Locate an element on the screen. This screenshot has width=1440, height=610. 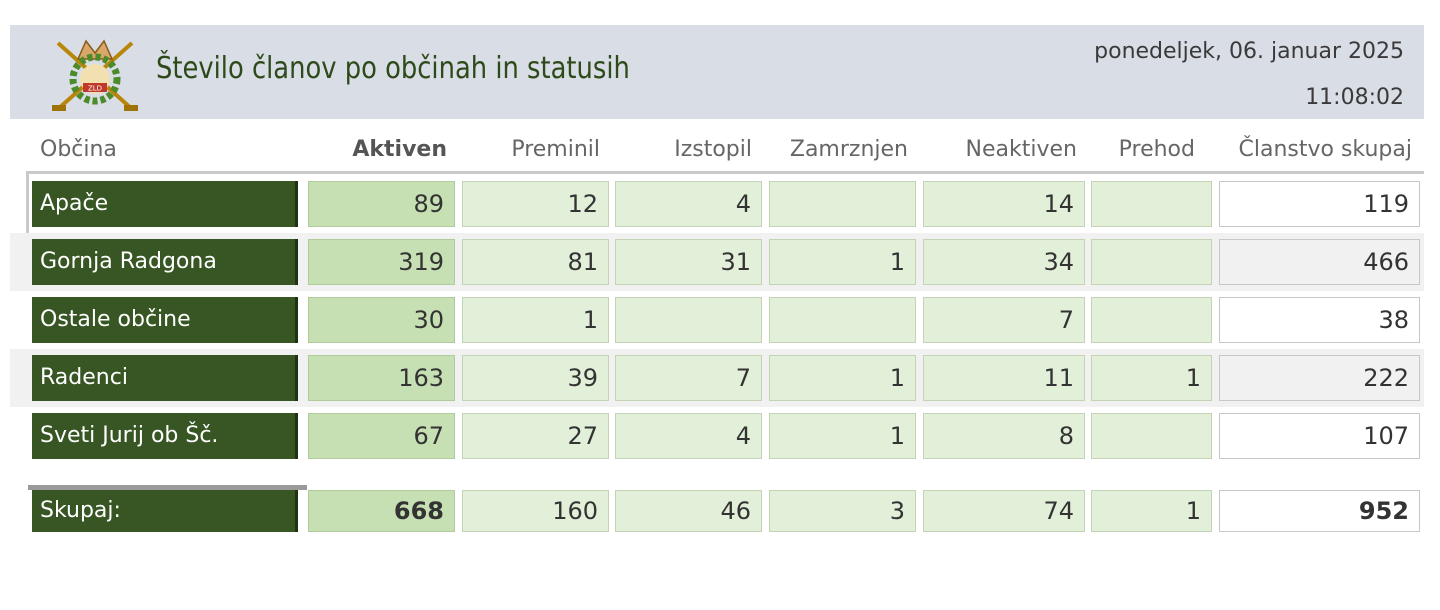
cell-skupaj: 222 is located at coordinates (1319, 378).